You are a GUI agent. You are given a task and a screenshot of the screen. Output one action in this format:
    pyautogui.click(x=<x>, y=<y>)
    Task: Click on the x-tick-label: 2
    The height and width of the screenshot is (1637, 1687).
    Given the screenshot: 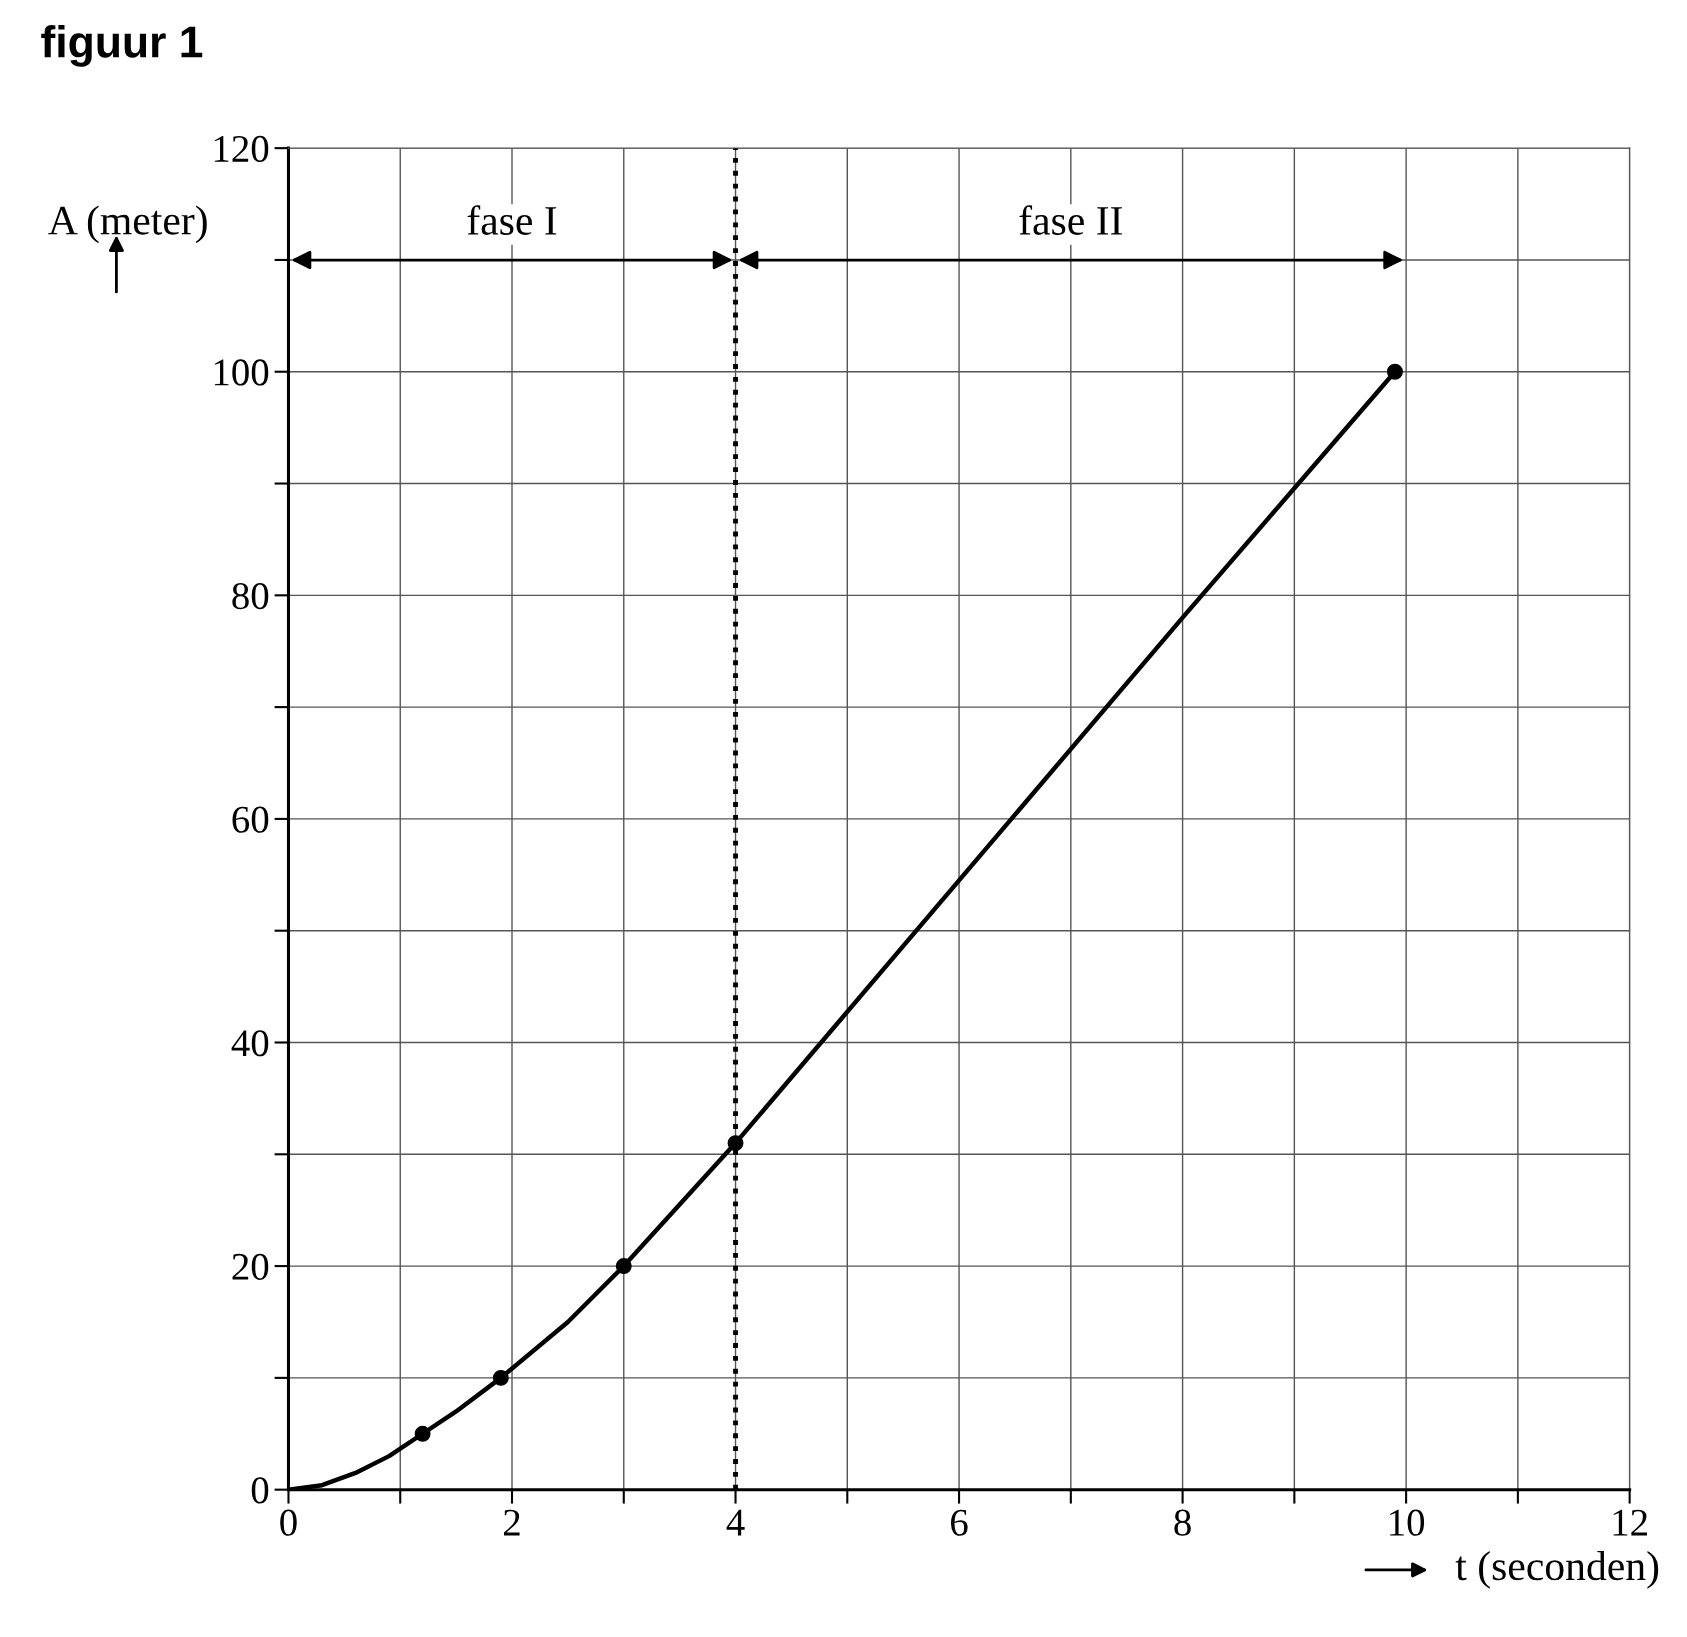 What is the action you would take?
    pyautogui.click(x=511, y=1522)
    